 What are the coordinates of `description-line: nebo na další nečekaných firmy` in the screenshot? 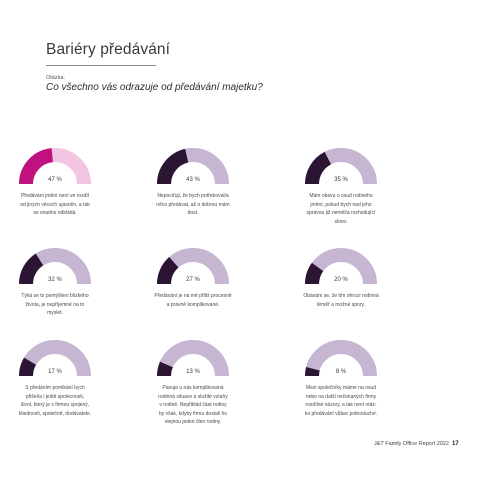 It's located at (341, 396).